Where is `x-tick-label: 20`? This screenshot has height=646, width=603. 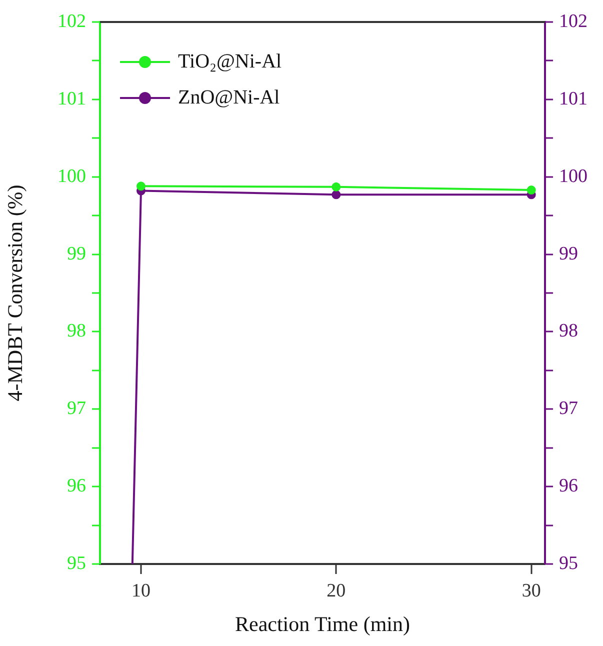 x-tick-label: 20 is located at coordinates (336, 591).